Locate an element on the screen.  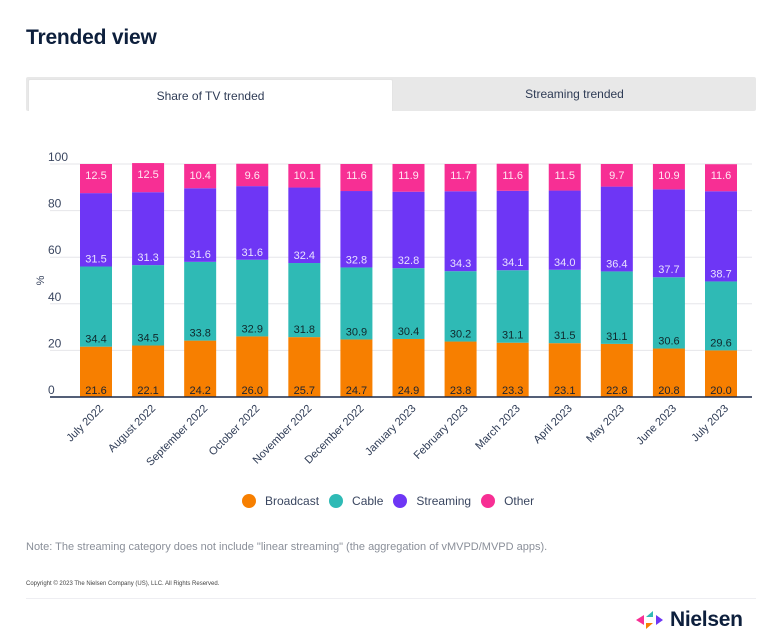
legend-item-other: Other is located at coordinates (507, 501).